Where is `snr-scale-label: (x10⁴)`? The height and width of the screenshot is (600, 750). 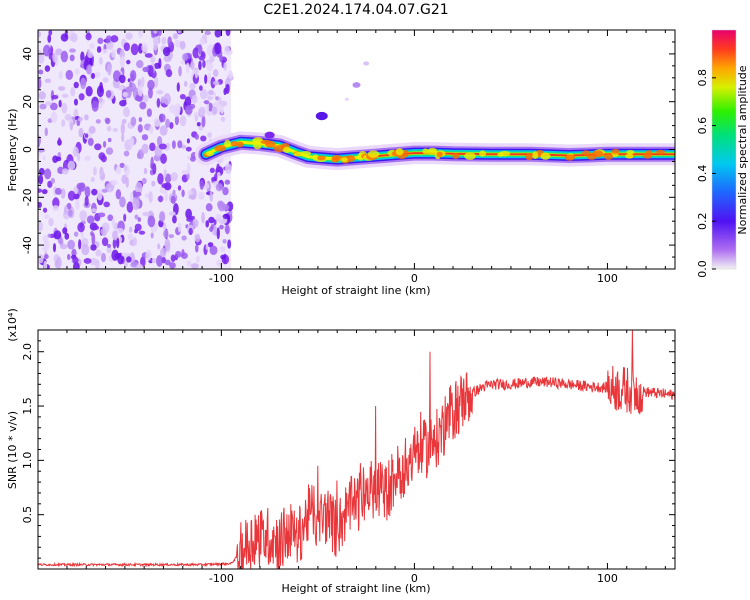
snr-scale-label: (x10⁴) is located at coordinates (12, 325).